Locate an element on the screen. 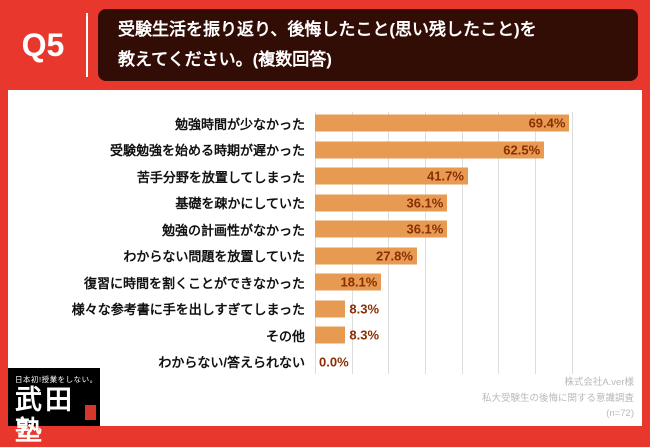 Image resolution: width=650 pixels, height=447 pixels. bar-track: 41.7% is located at coordinates (452, 176).